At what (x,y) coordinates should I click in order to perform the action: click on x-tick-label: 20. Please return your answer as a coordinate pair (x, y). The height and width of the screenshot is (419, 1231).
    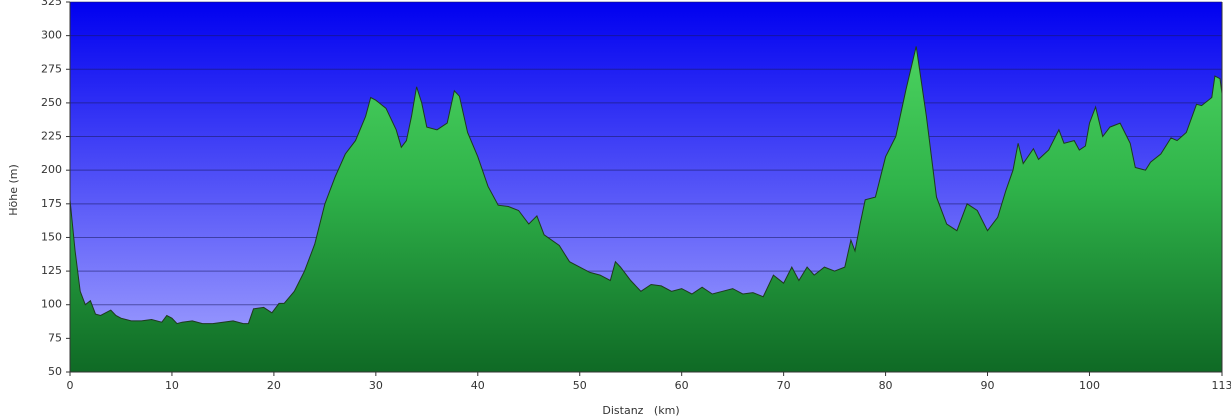
    Looking at the image, I should click on (274, 385).